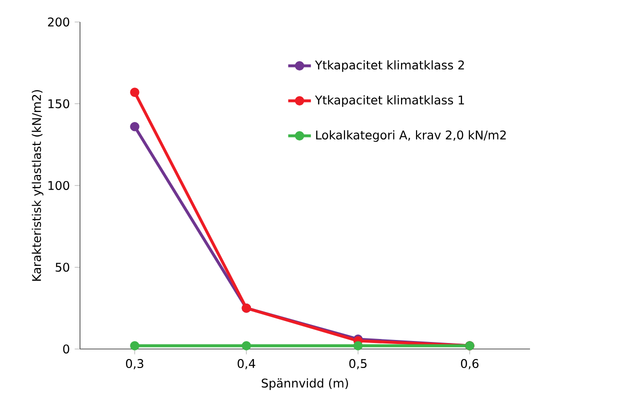  What do you see at coordinates (66, 349) in the screenshot?
I see `y-tick-label: 0` at bounding box center [66, 349].